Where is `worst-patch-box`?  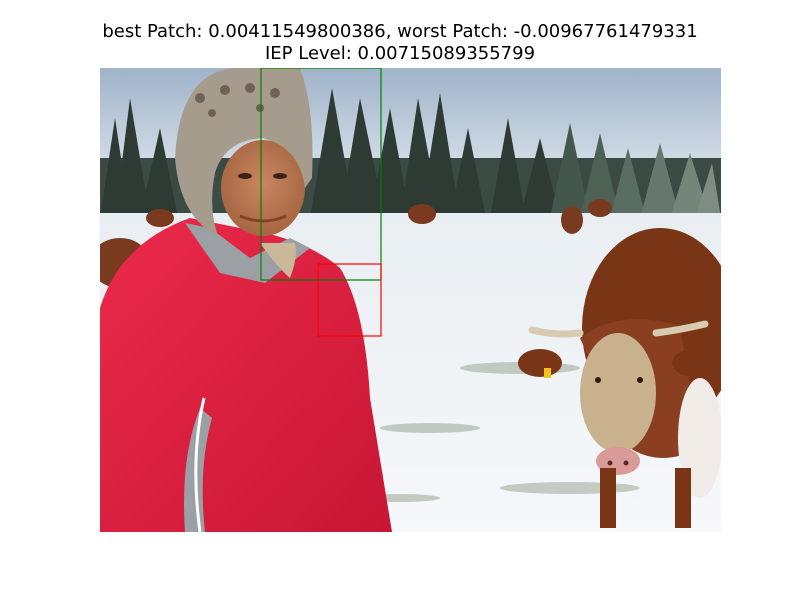 worst-patch-box is located at coordinates (349, 300).